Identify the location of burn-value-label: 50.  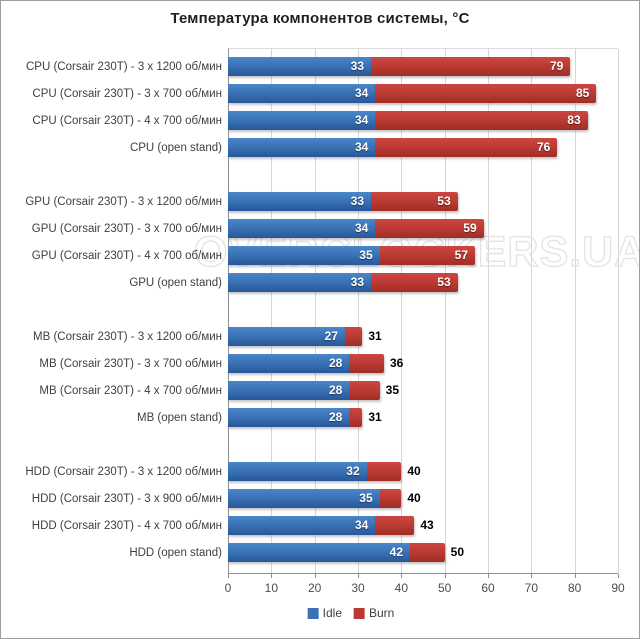
(457, 552).